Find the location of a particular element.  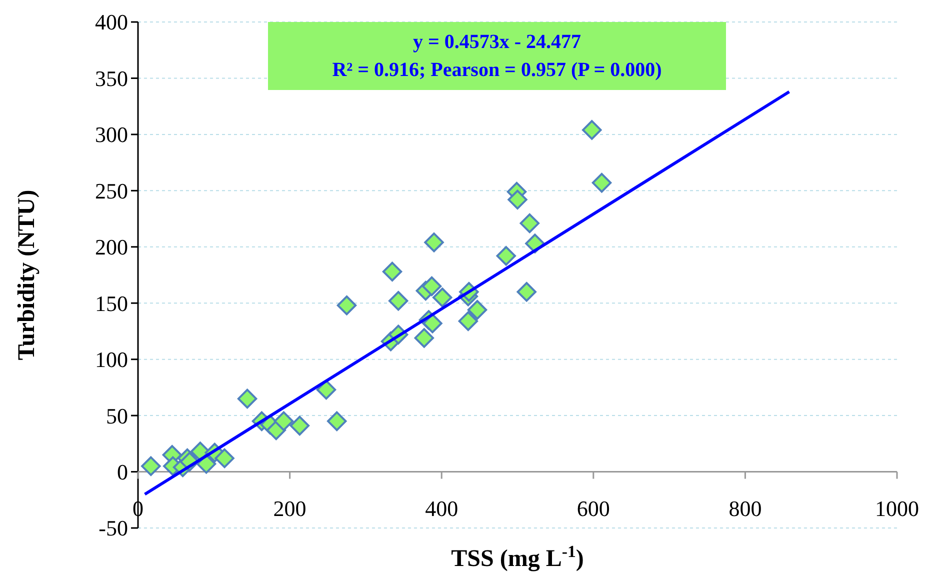

x-tick-label: 200 is located at coordinates (289, 508).